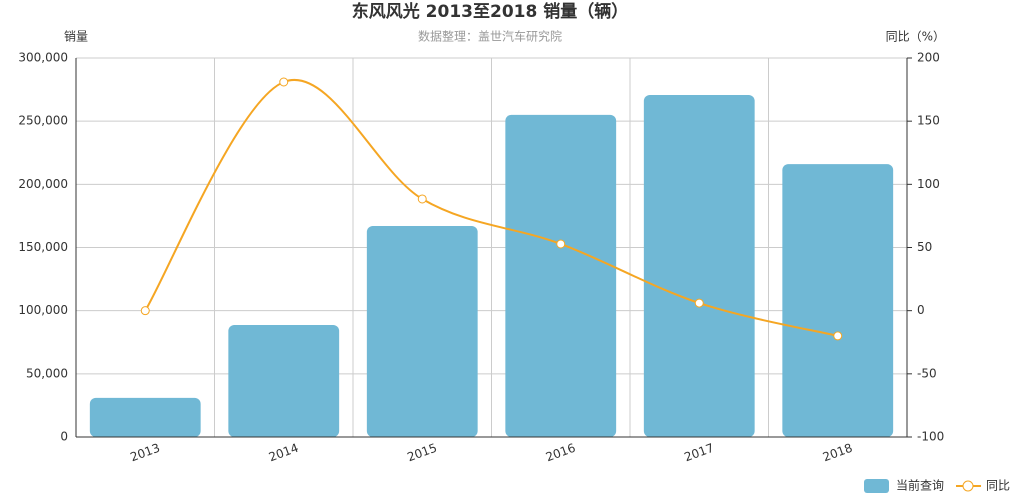  I want to click on y2-tick-label: -50, so click(927, 373).